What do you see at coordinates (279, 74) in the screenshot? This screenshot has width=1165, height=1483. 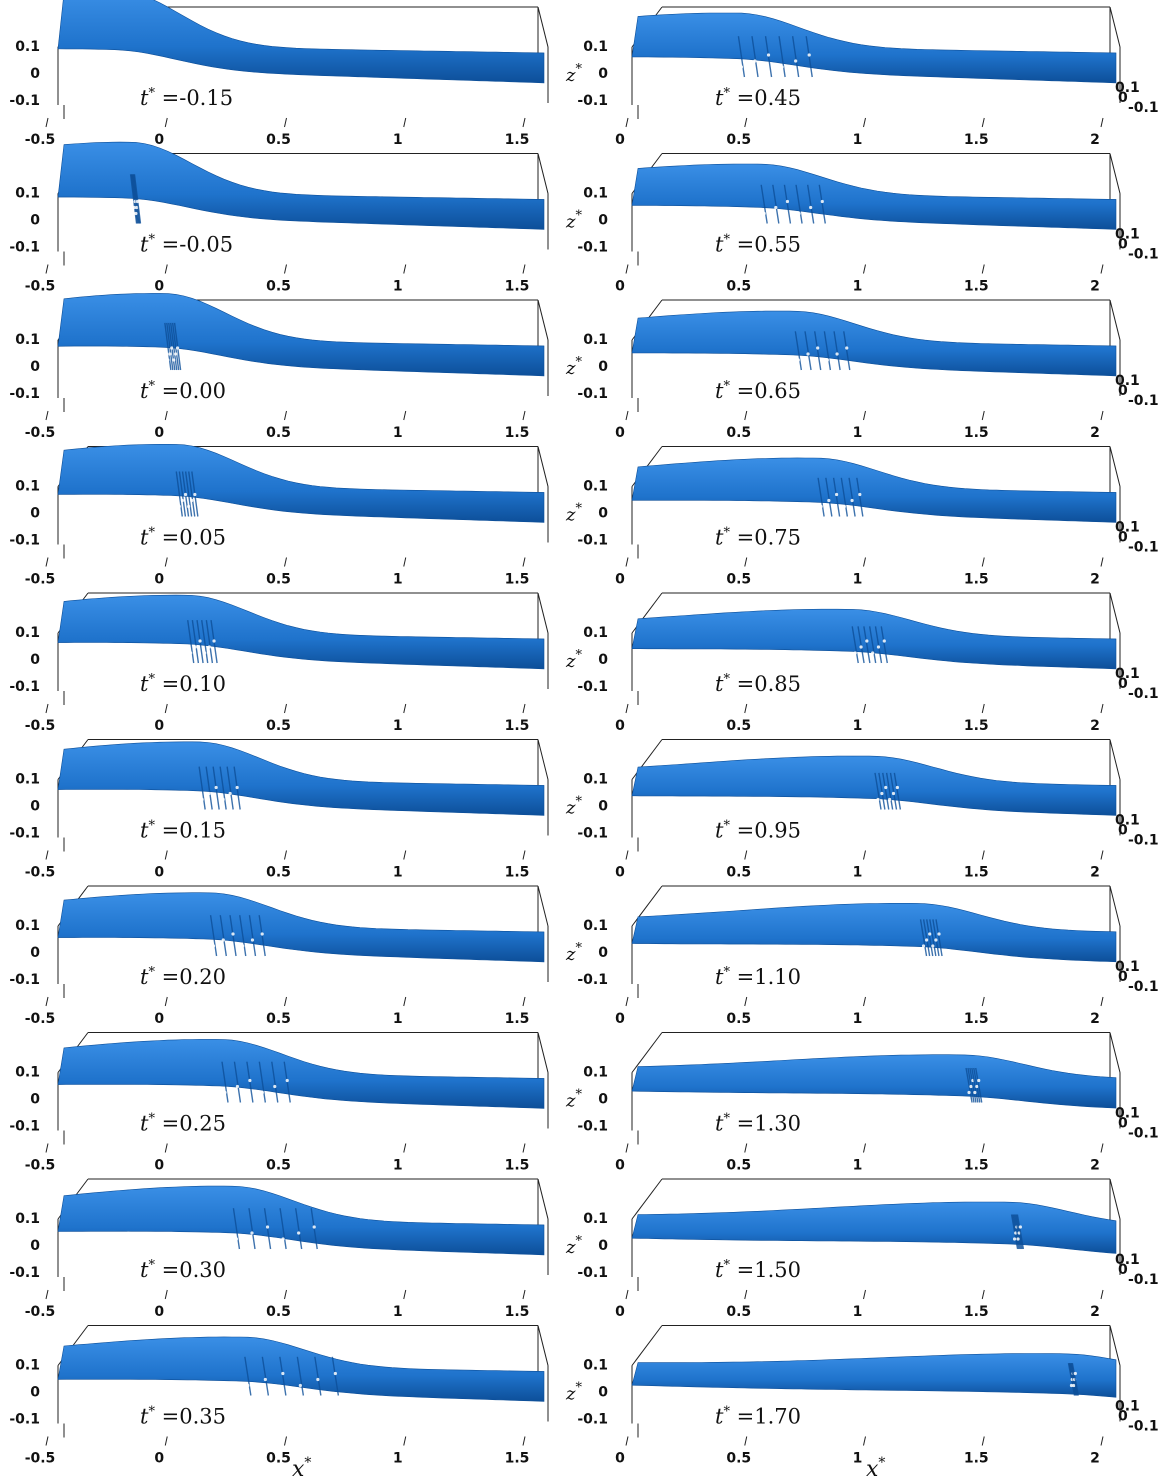 I see `panel-left-1: 0.1 0 -0.1 -0.5 0 0.5 1 1.5 t* =-0.15` at bounding box center [279, 74].